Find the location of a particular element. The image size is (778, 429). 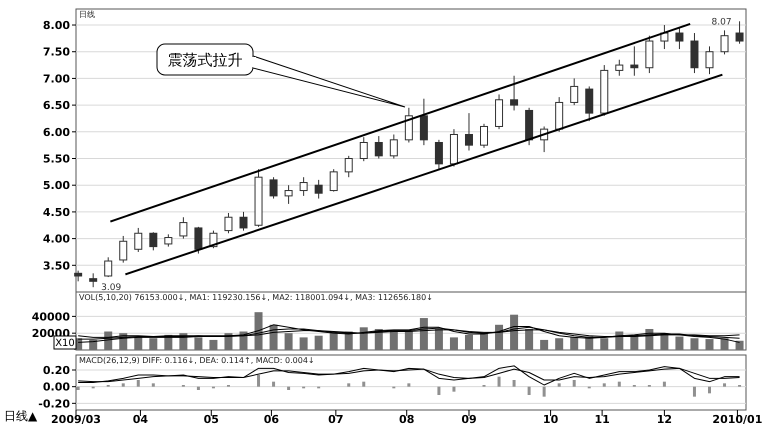

chart-title: MACD(26,12,9) DIFF: 0.116↓, DEA: 0.114↑, MACD: 0.004↓ is located at coordinates (197, 360).